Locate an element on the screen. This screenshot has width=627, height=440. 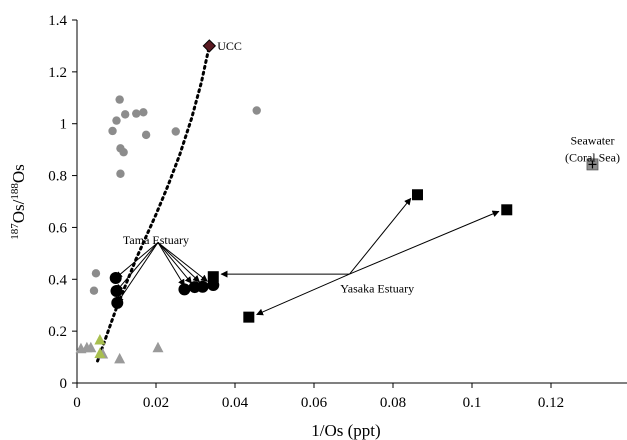
y-axis-title-sup-1: 187 is located at coordinates (15, 231).